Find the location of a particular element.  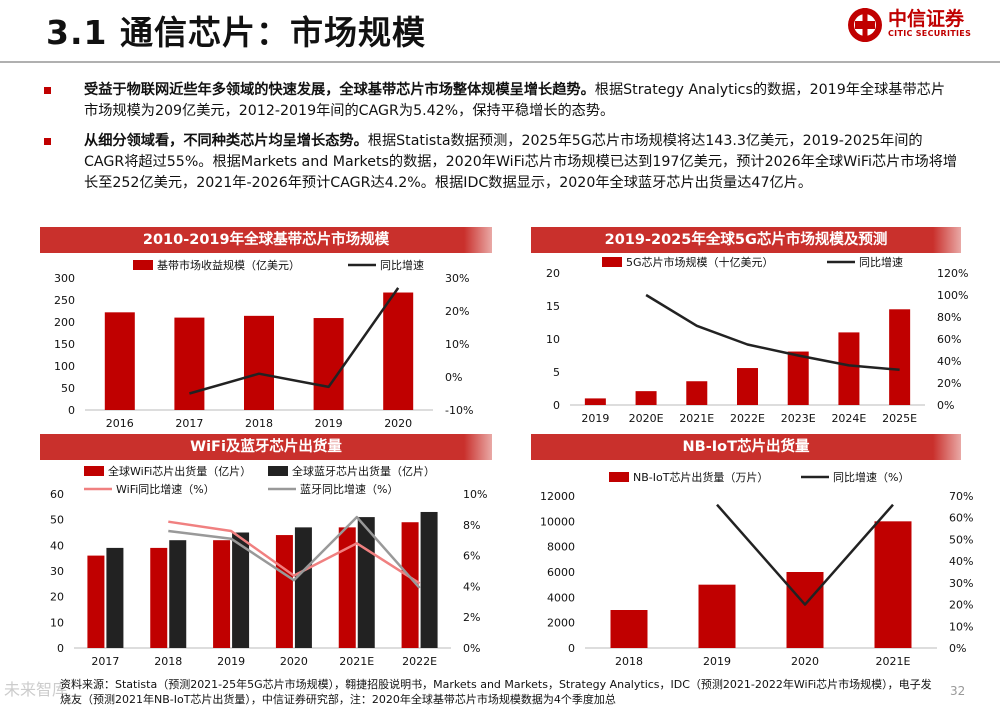

x-axis-category-label: 2017 is located at coordinates (189, 423).